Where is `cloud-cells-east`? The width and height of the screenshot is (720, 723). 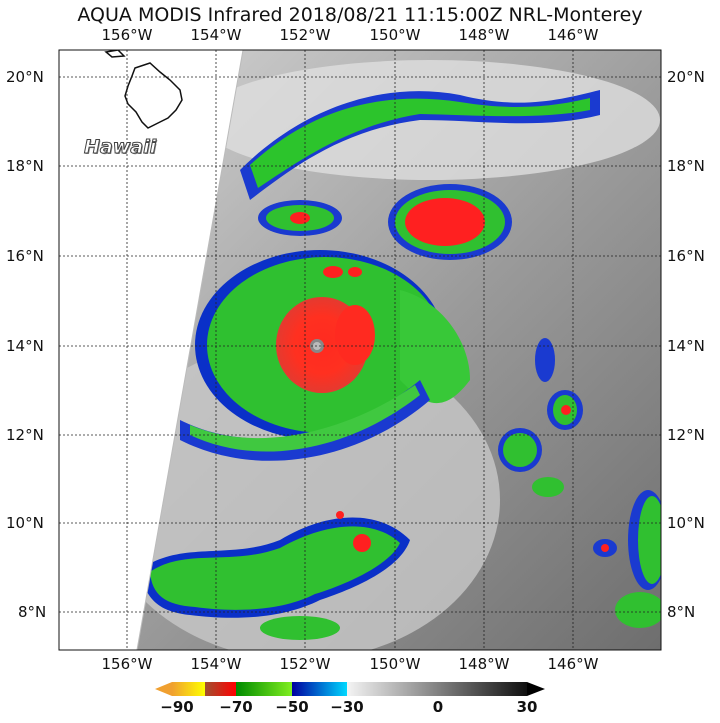 cloud-cells-east is located at coordinates (579, 483).